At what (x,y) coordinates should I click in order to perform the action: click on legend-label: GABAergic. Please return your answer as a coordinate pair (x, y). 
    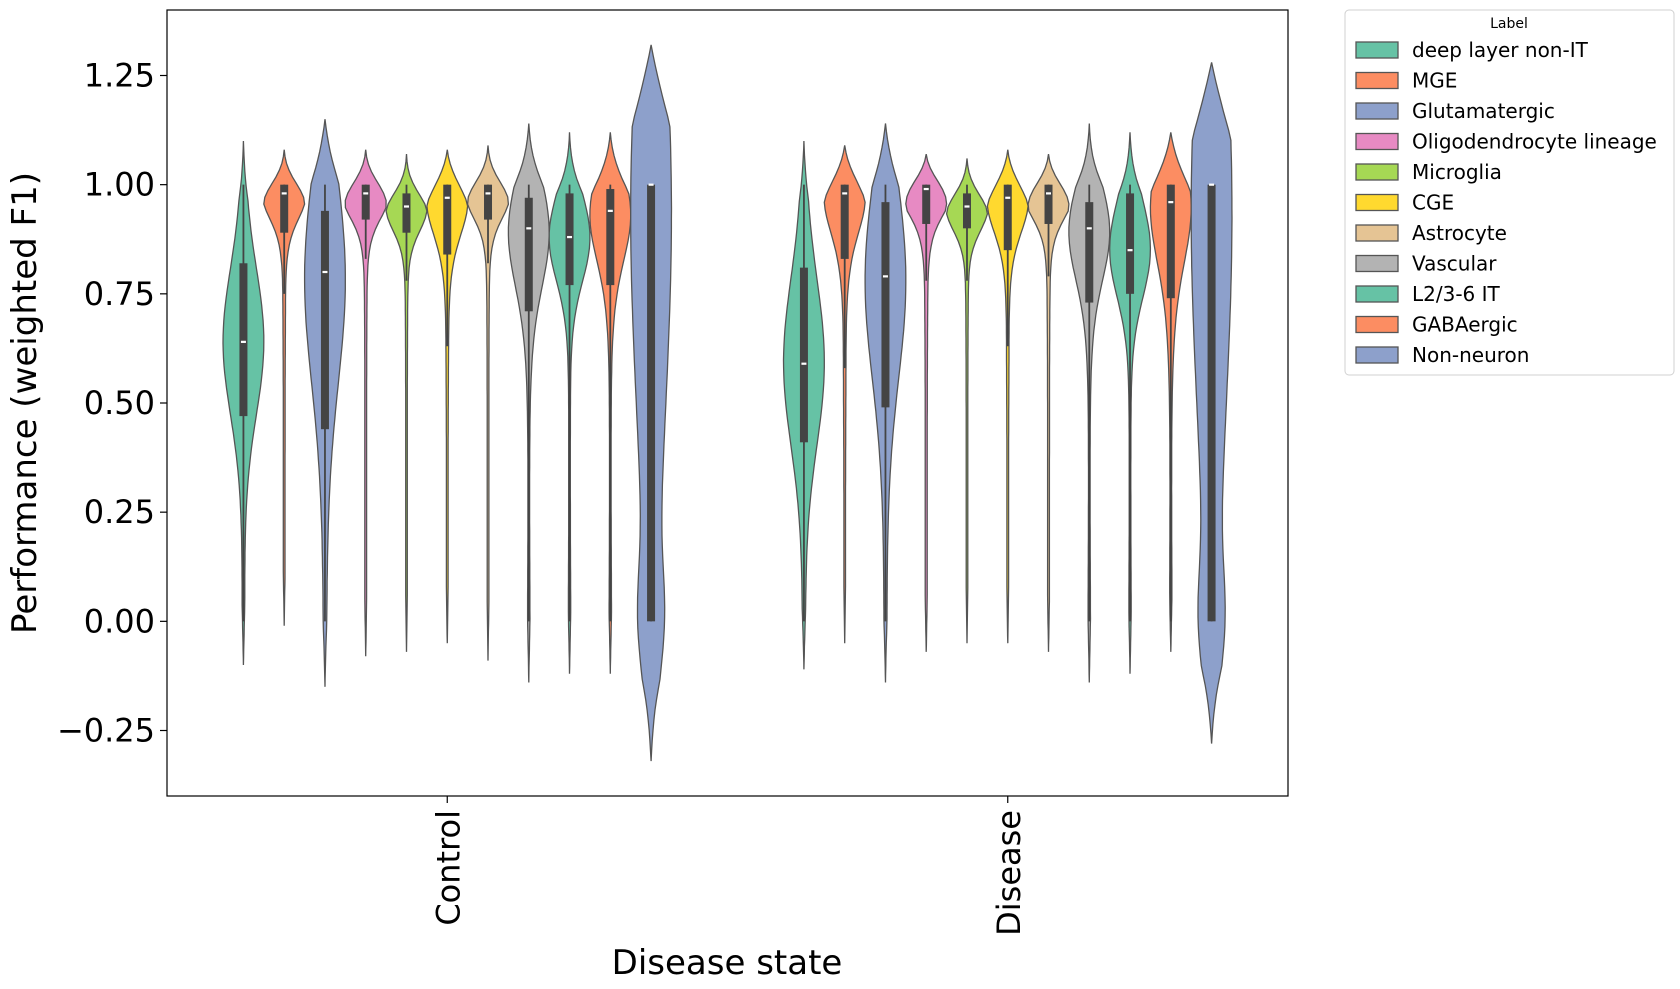
    Looking at the image, I should click on (1465, 325).